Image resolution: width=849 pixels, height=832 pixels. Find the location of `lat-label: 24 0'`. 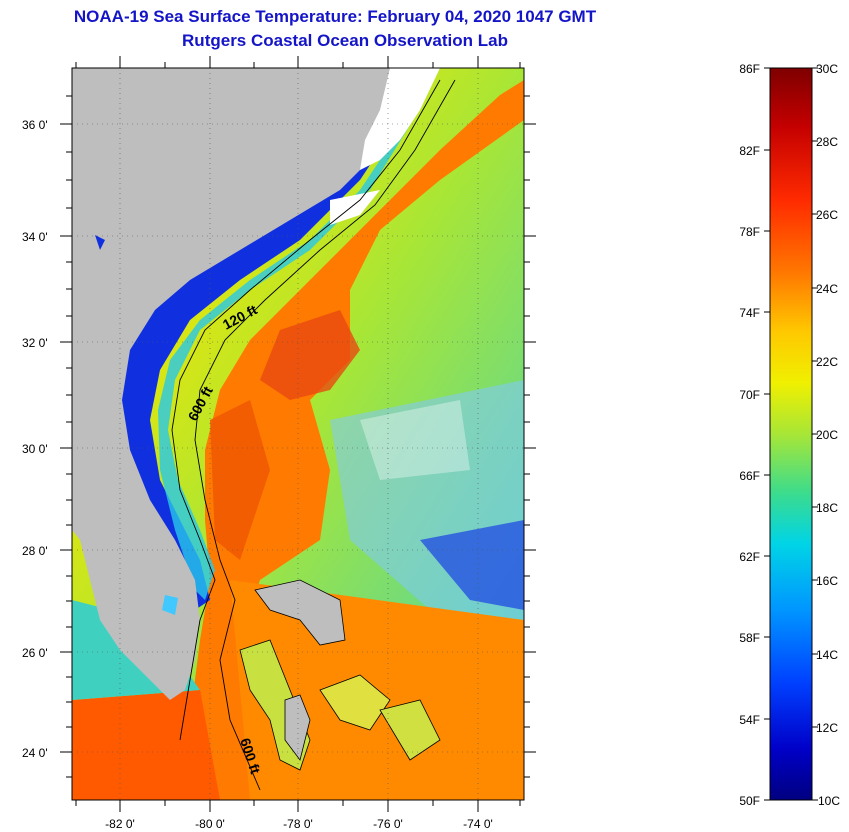

lat-label: 24 0' is located at coordinates (35, 753).